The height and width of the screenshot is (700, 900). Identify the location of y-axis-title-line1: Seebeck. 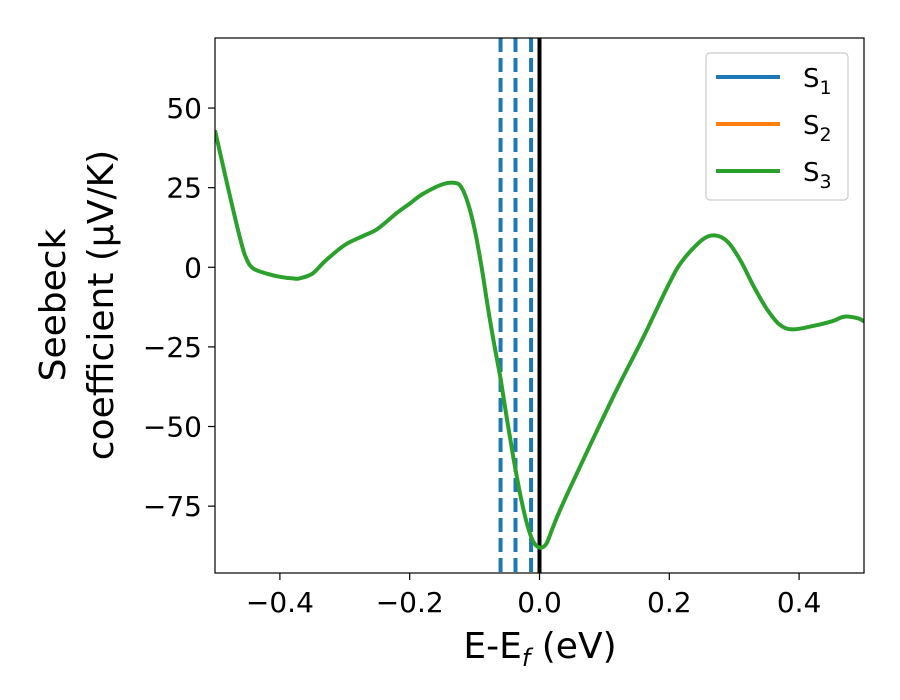
(53, 304).